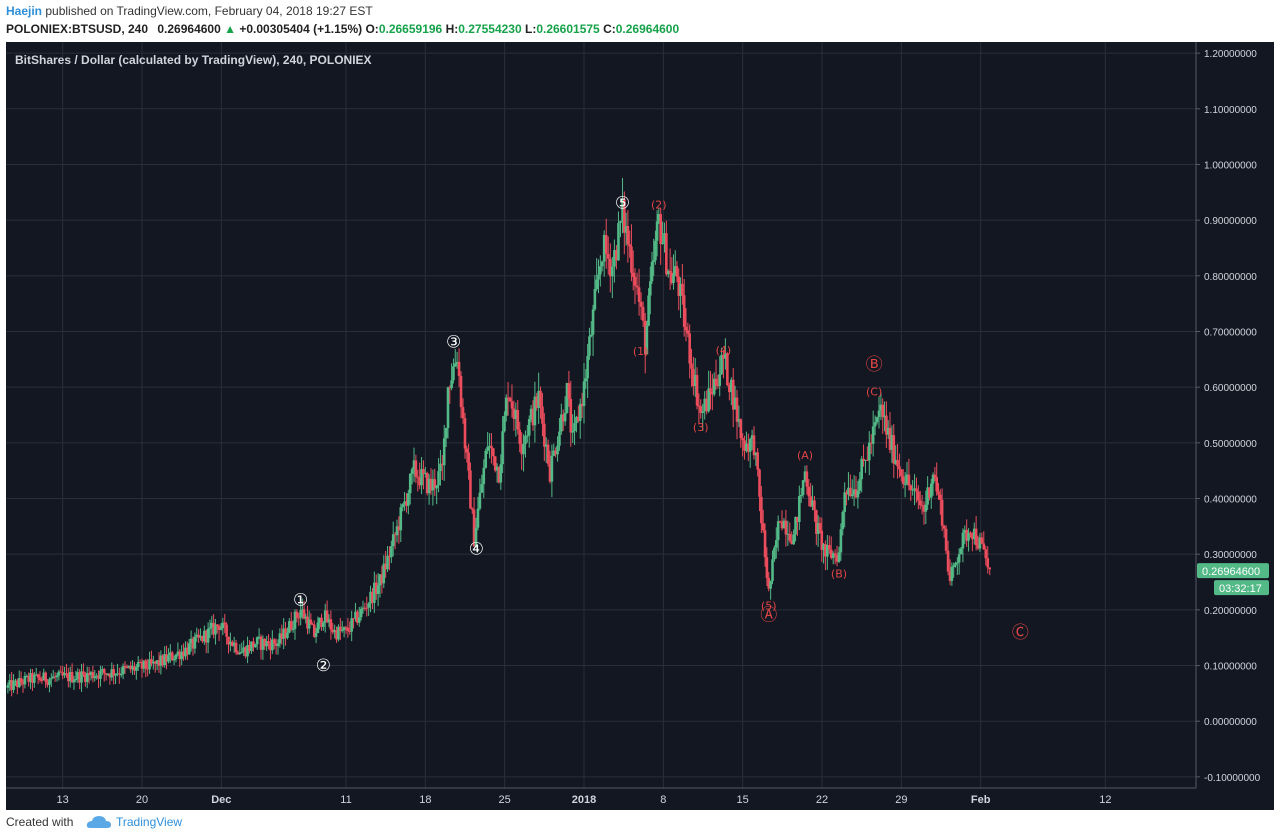  I want to click on last-price: 0.26964600, so click(189, 29).